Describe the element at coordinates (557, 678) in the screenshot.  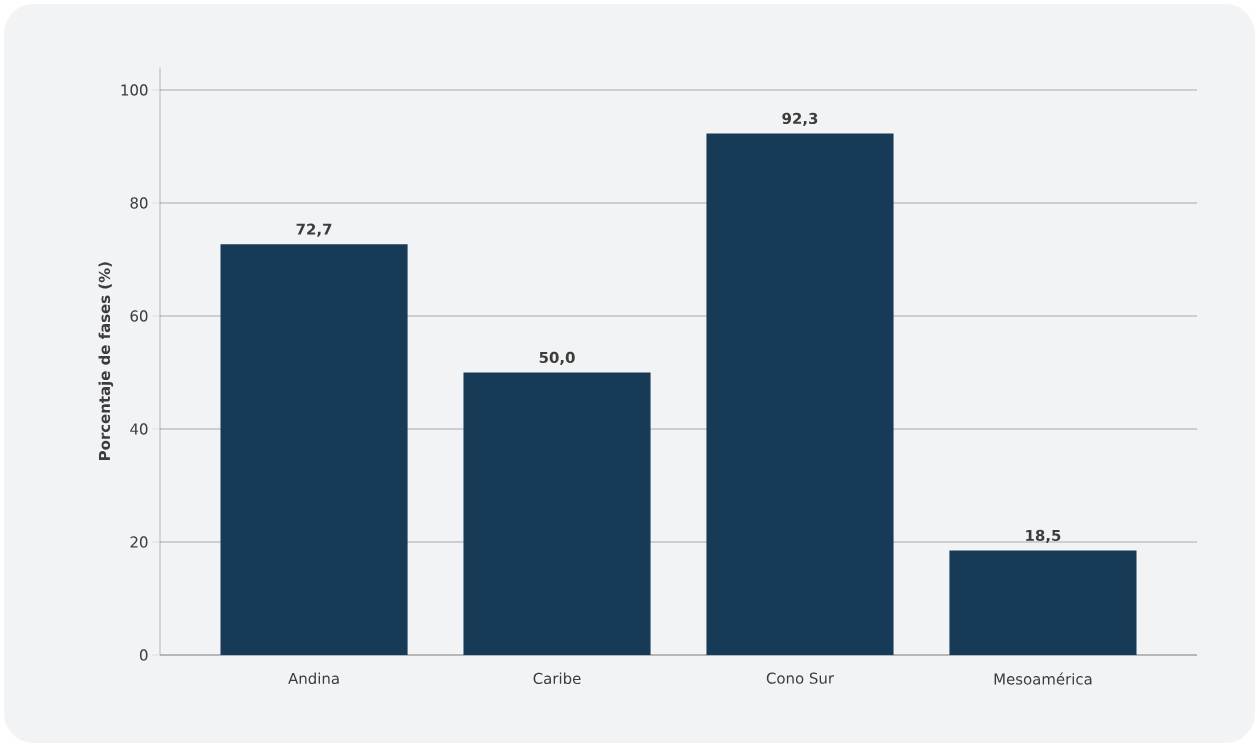
I see `x-tick-label: Caribe` at that location.